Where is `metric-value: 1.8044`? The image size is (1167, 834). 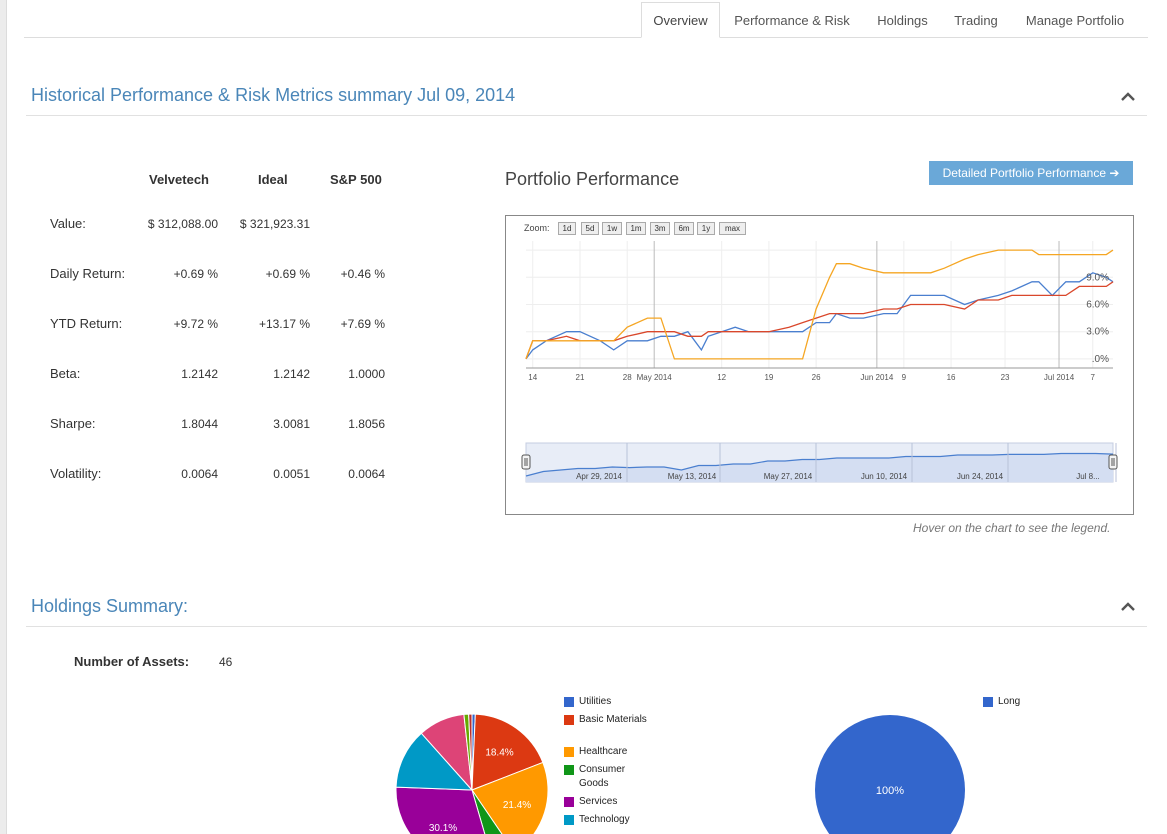 metric-value: 1.8044 is located at coordinates (199, 424).